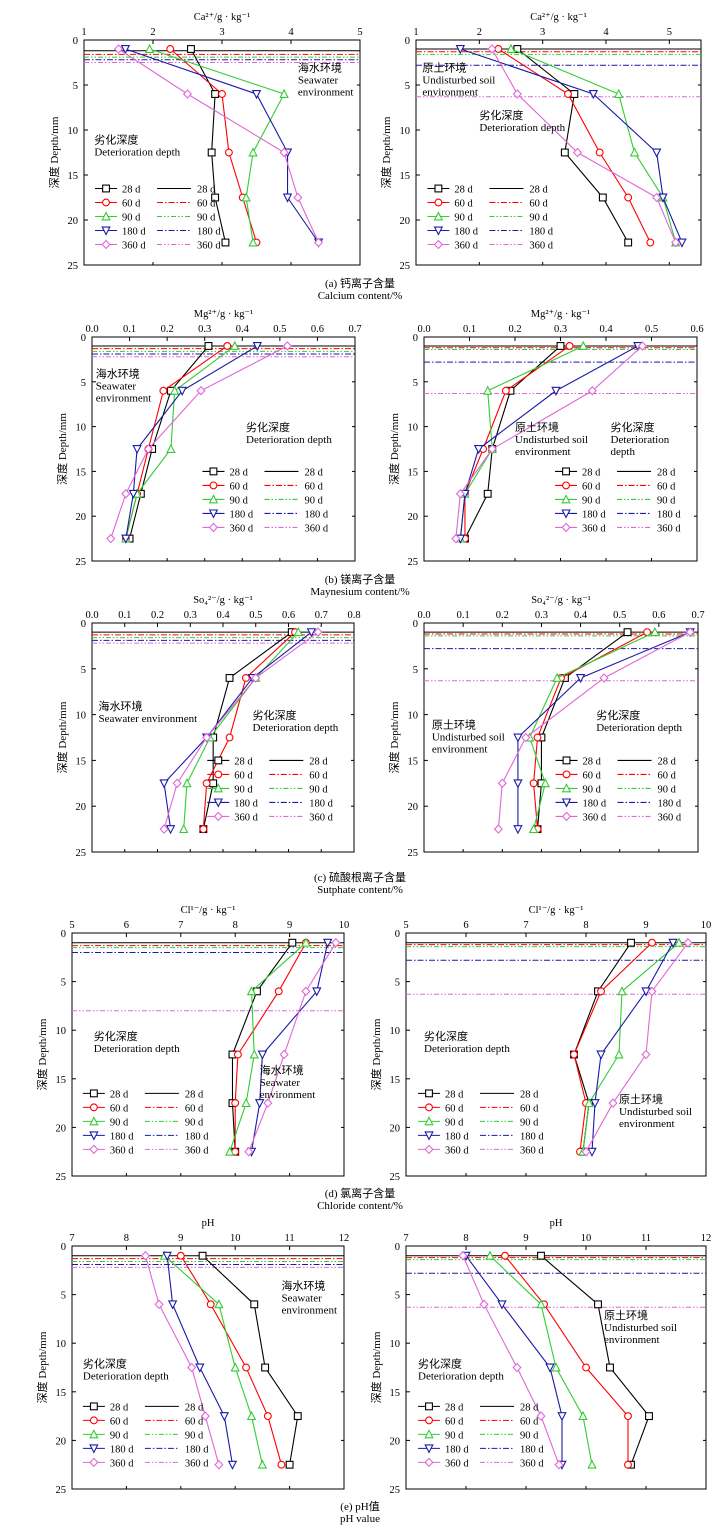  What do you see at coordinates (690, 632) in the screenshot?
I see `chart-c-right-point-360d` at bounding box center [690, 632].